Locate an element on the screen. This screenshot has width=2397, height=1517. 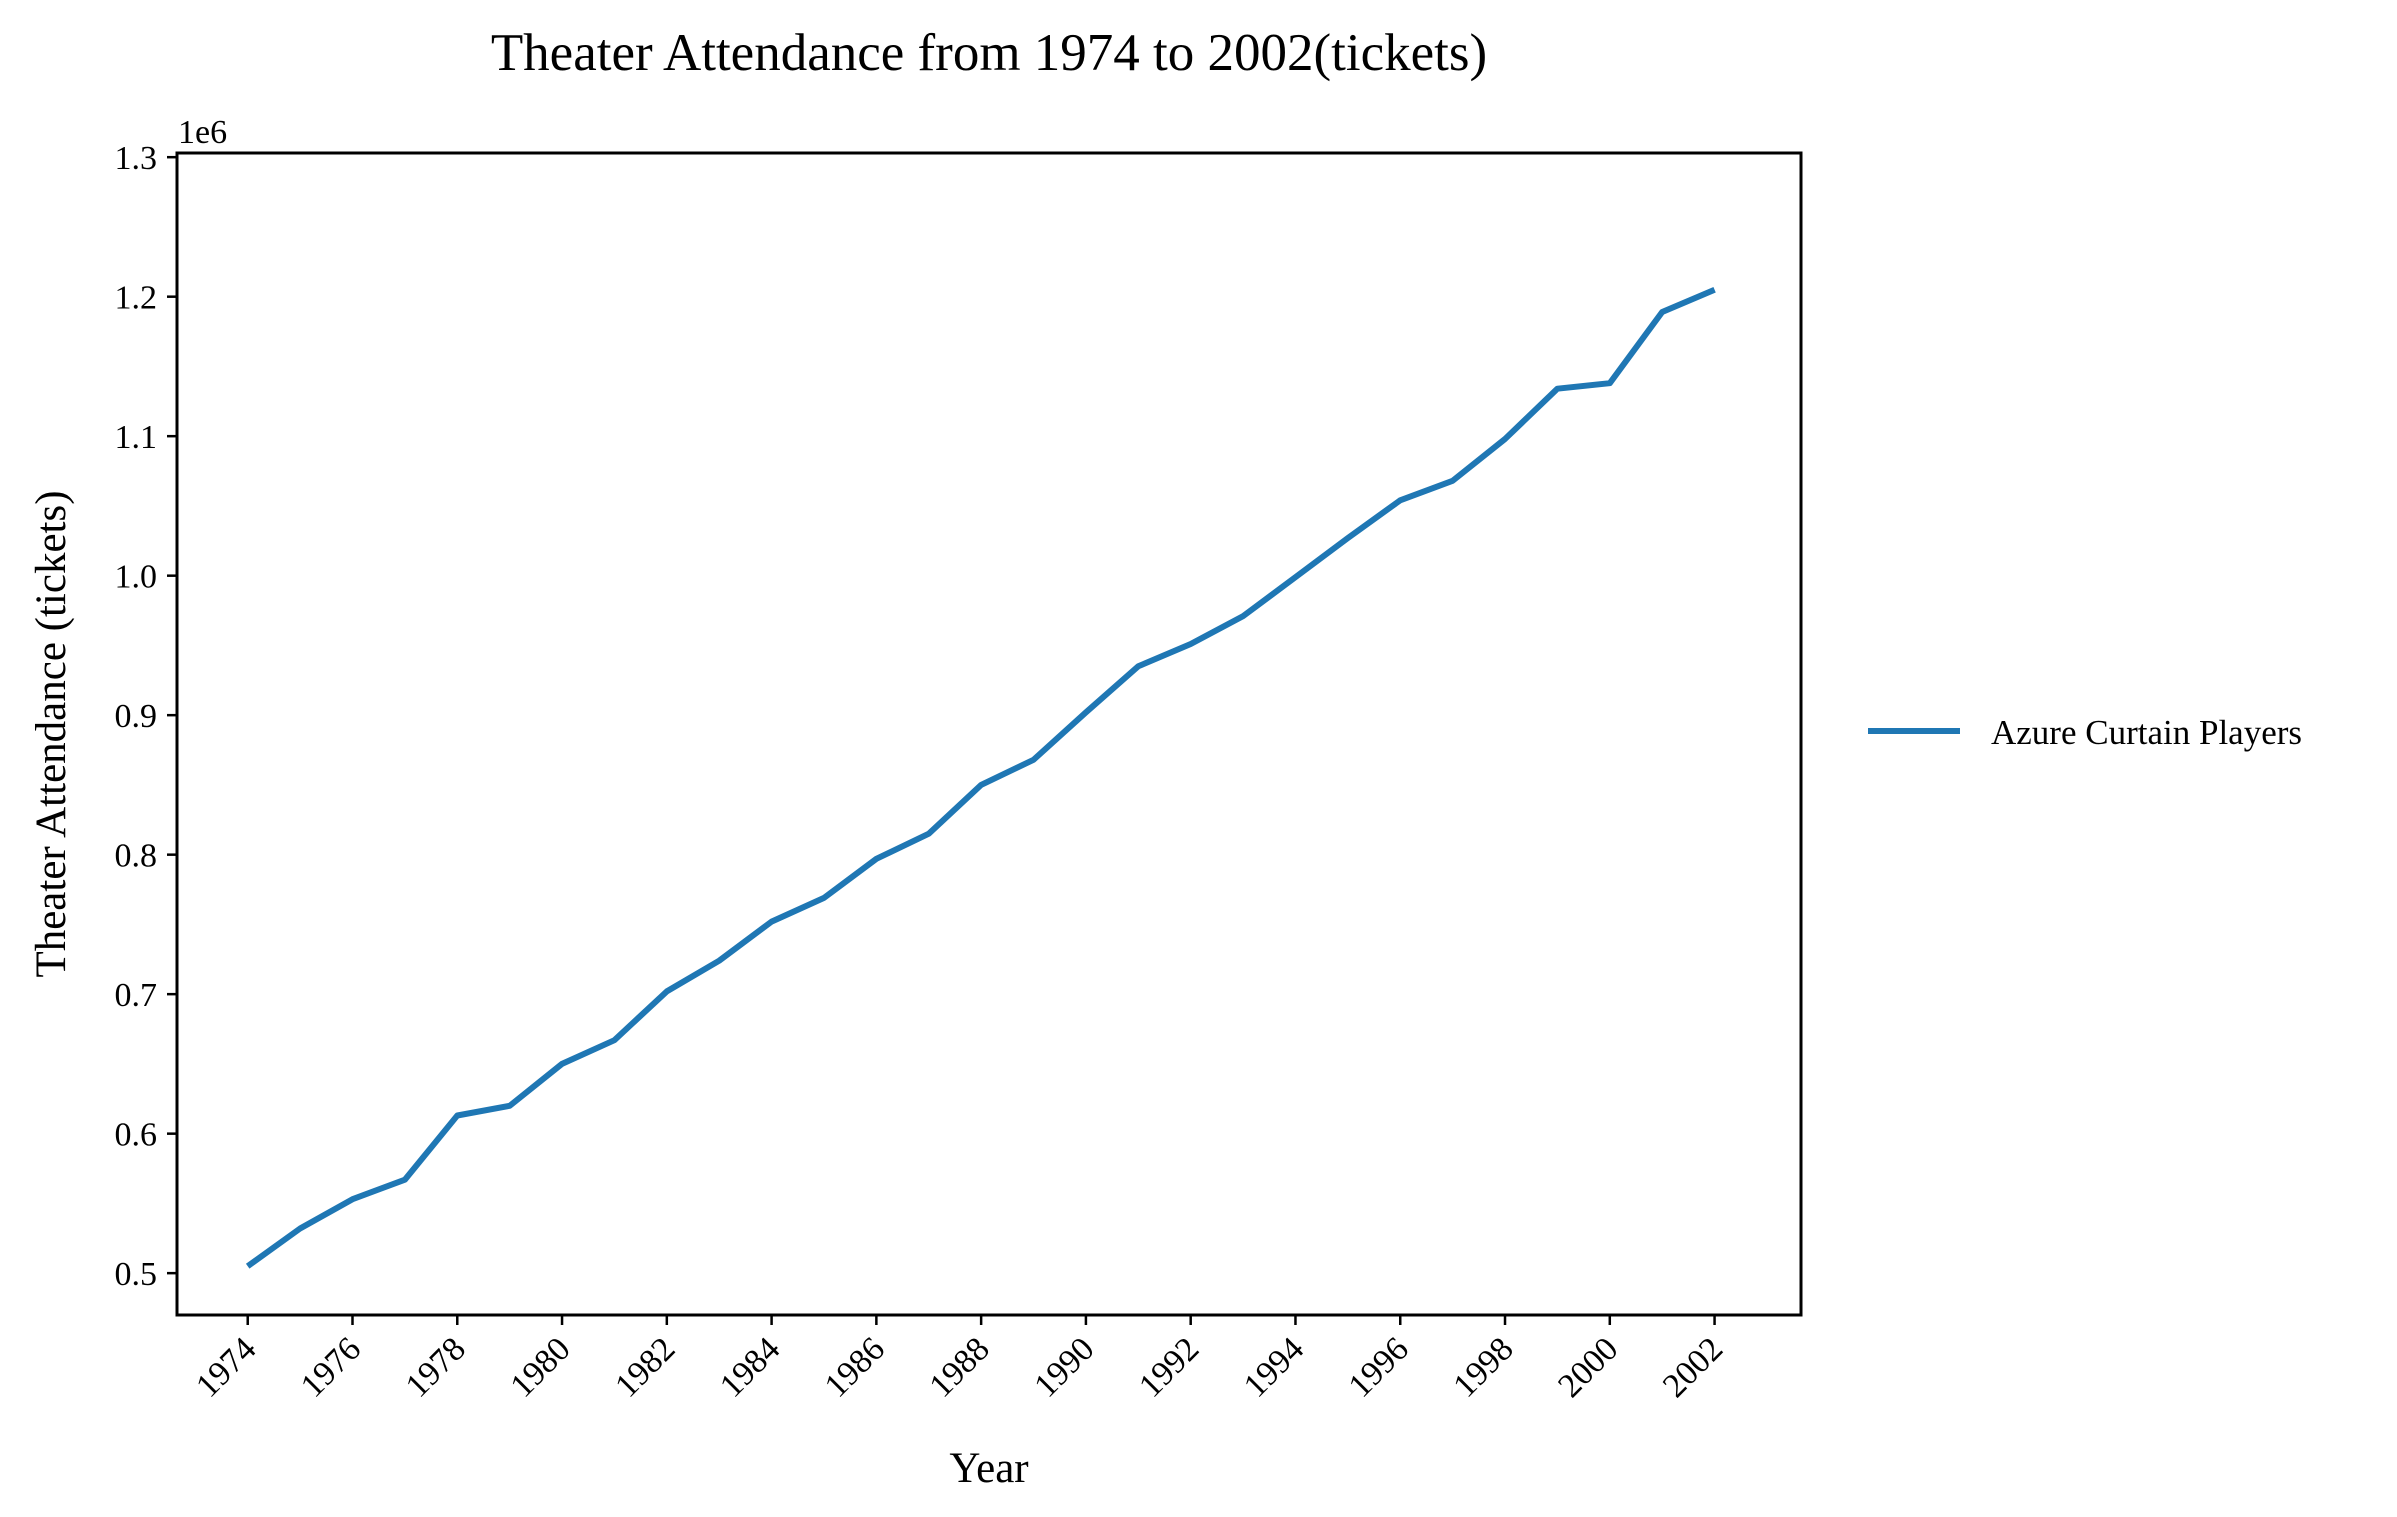
y-tick-label: 0.9 is located at coordinates (136, 716).